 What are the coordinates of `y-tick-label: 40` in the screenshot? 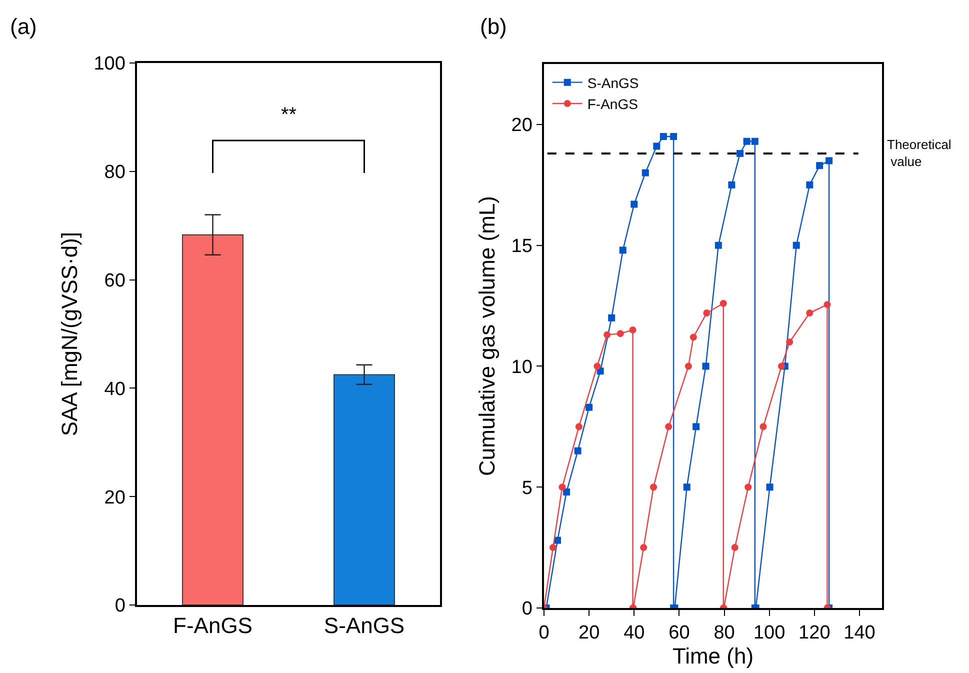 It's located at (115, 389).